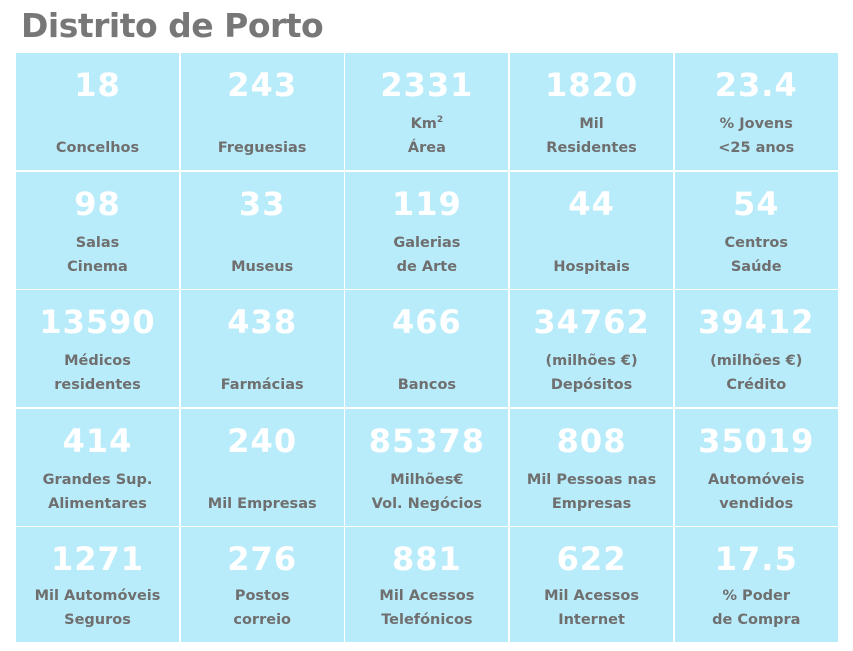 The image size is (853, 651). I want to click on stat-cell: 414 Grandes Sup. Alimentares, so click(97, 467).